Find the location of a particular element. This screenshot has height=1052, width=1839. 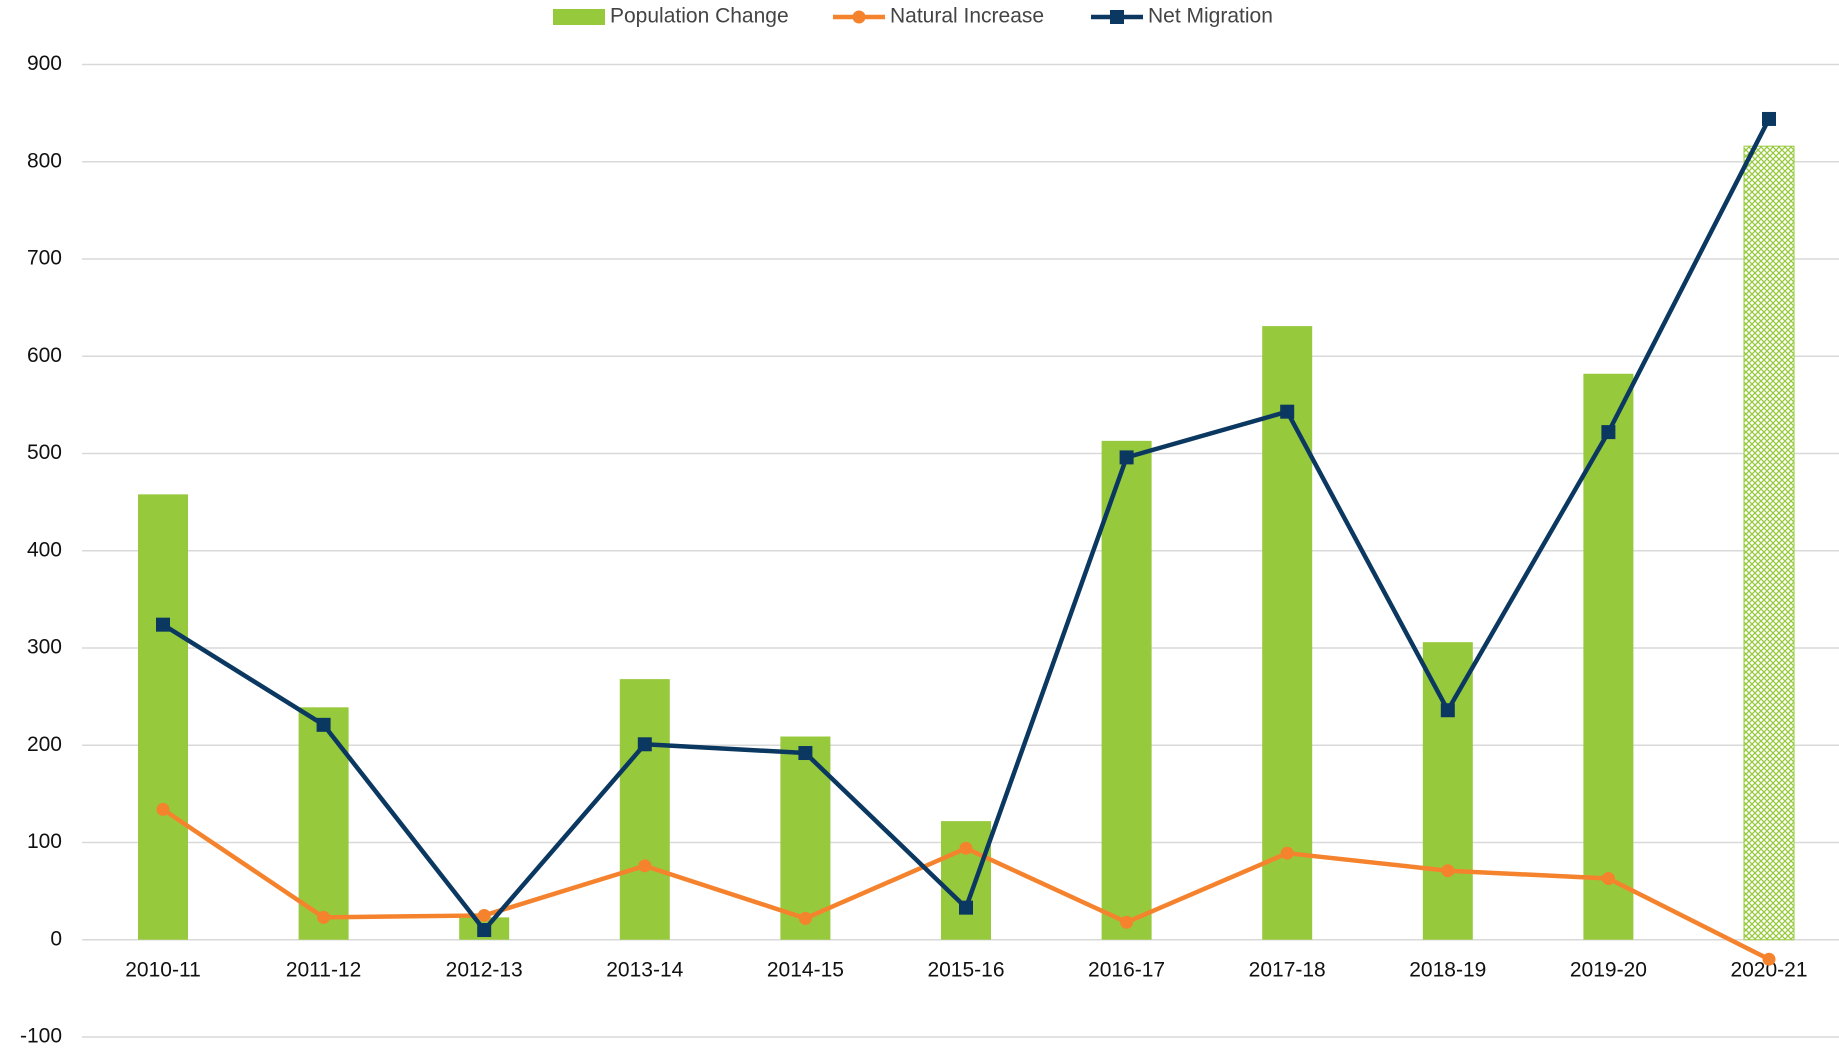

x-tick-label: 2016-17 is located at coordinates (1126, 969).